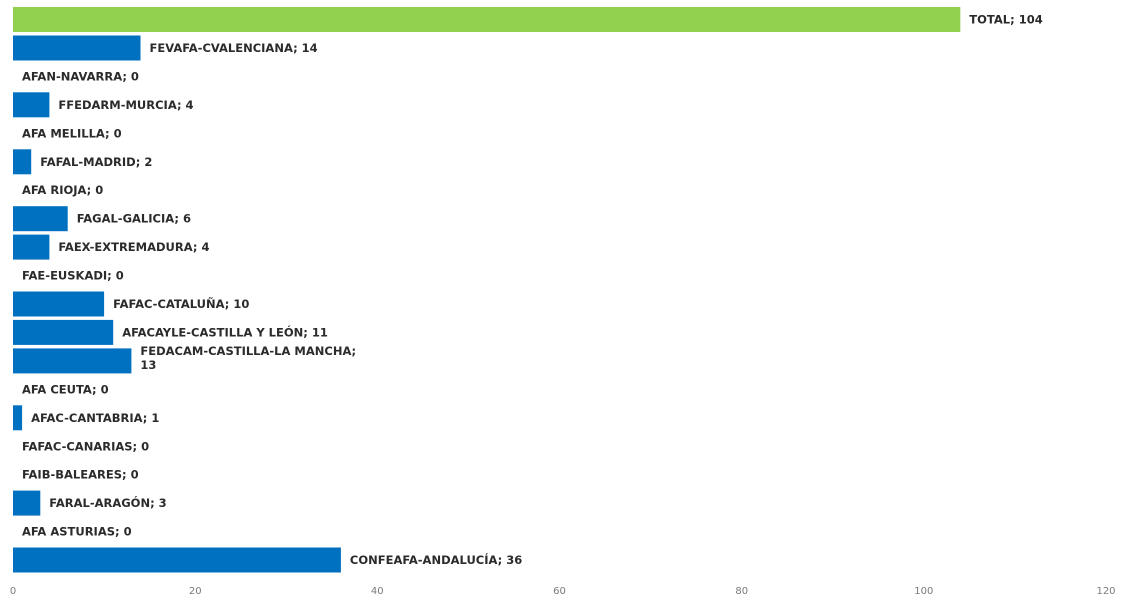 The image size is (1123, 599). What do you see at coordinates (377, 591) in the screenshot?
I see `x-tick-label-40: 40` at bounding box center [377, 591].